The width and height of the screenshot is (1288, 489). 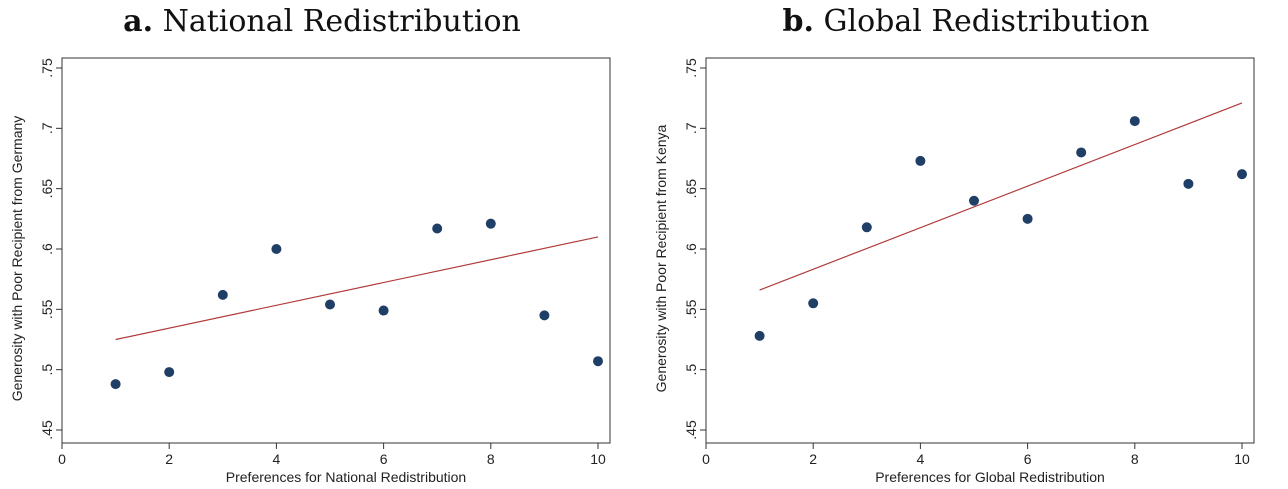 I want to click on panel-letter: a., so click(x=138, y=21).